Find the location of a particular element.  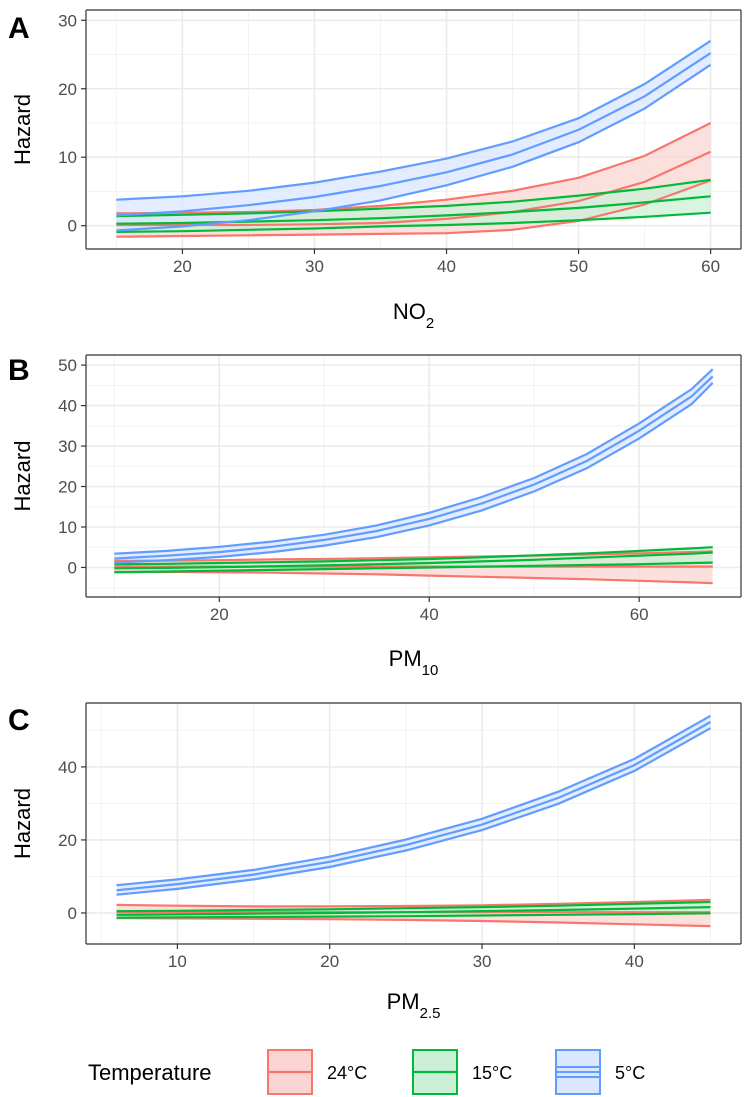

x-tick-label: 10 is located at coordinates (177, 961).